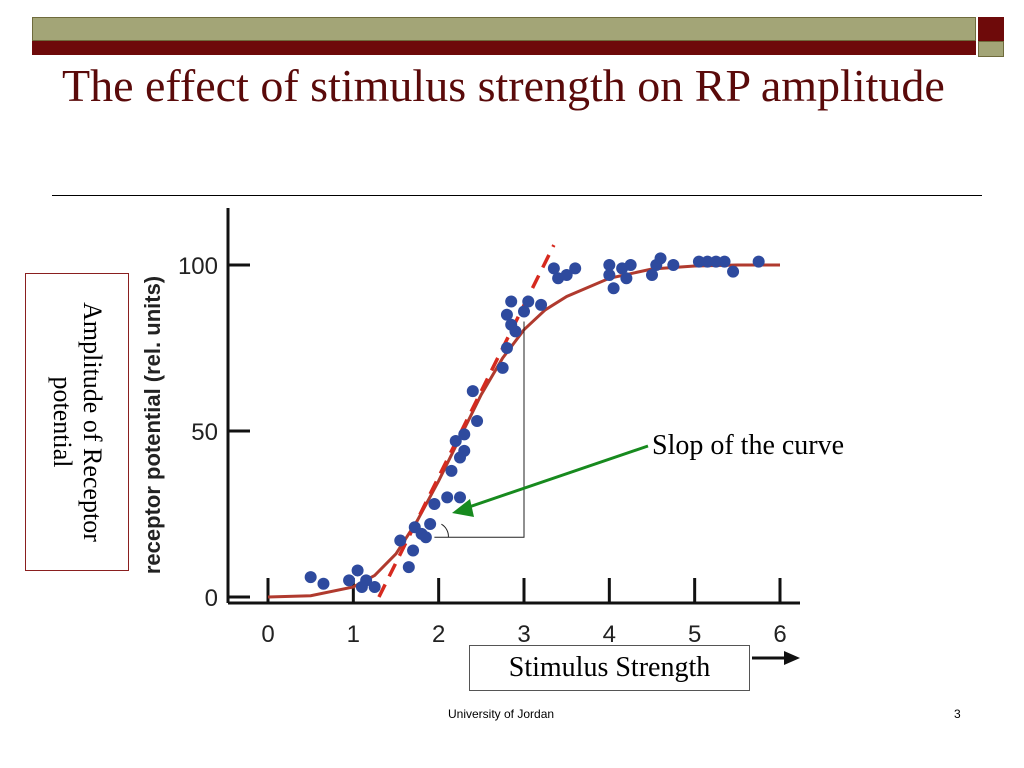  What do you see at coordinates (991, 49) in the screenshot?
I see `corner-square-olive` at bounding box center [991, 49].